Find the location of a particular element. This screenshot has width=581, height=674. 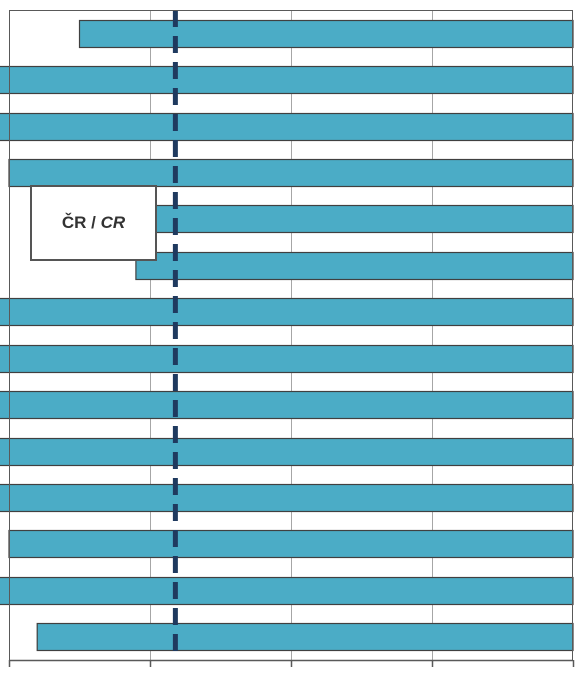

reference-line-label: ČR / CR is located at coordinates (93, 223).